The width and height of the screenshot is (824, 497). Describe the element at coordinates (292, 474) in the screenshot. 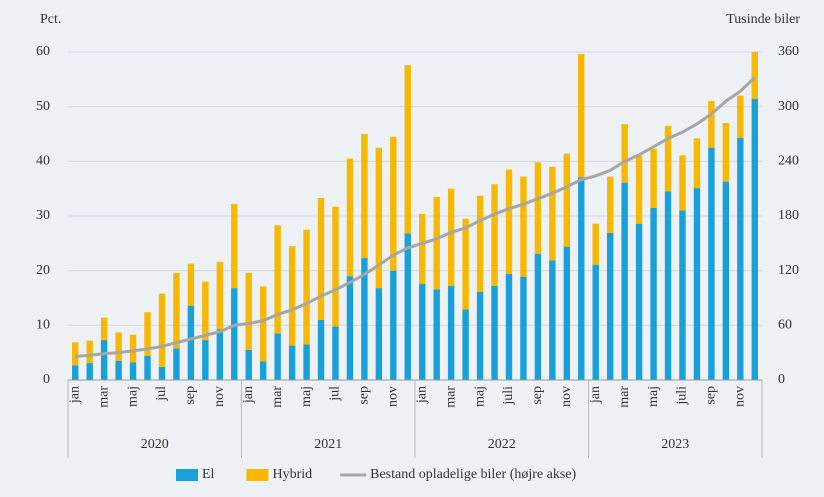

I see `legend-label: Hybrid` at that location.